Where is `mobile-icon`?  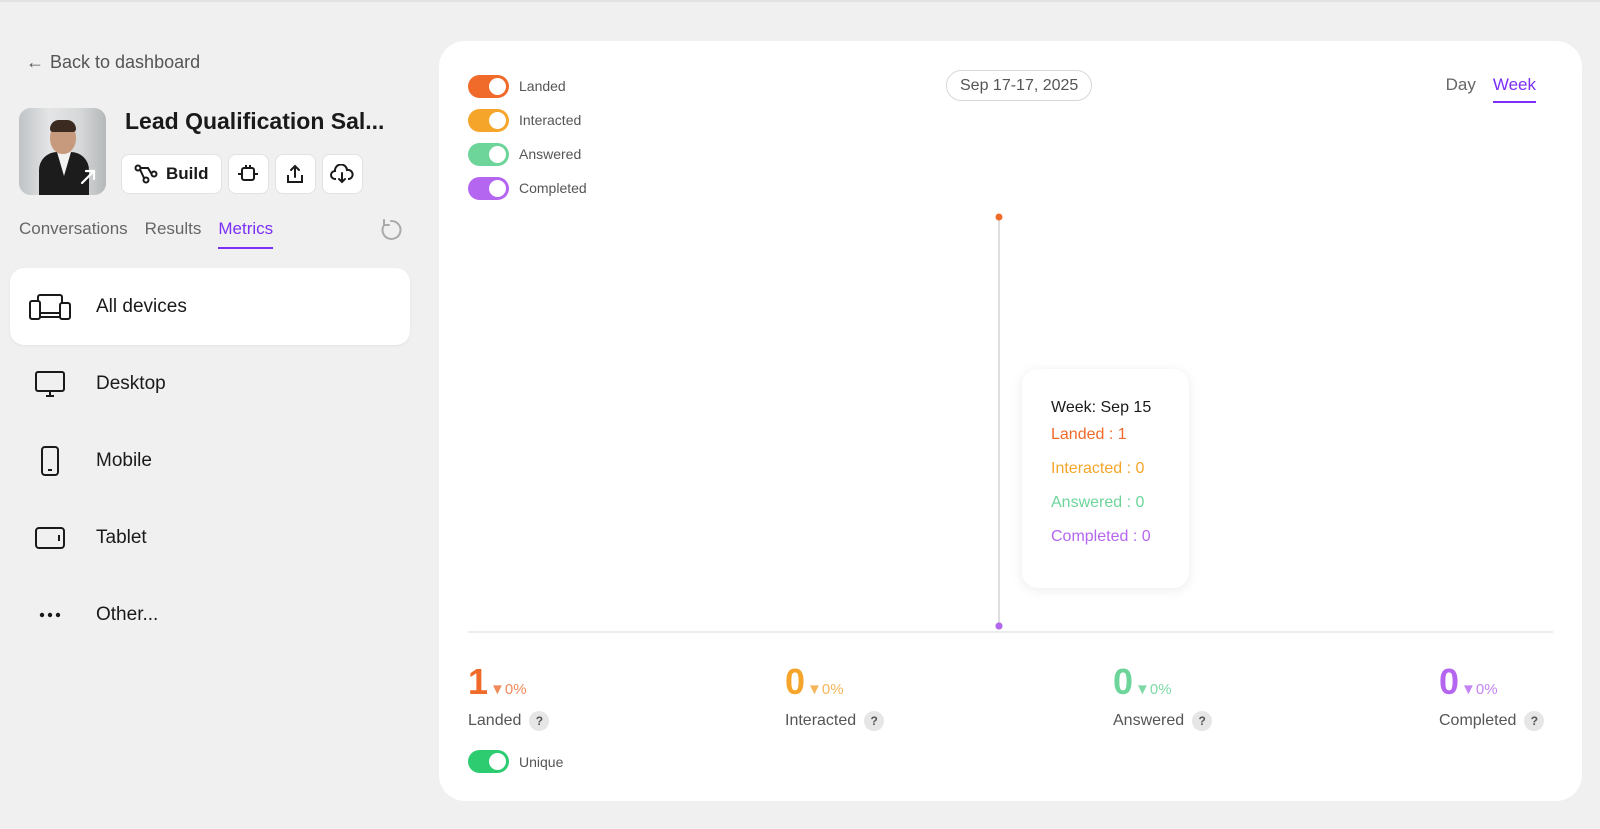
mobile-icon is located at coordinates (50, 461).